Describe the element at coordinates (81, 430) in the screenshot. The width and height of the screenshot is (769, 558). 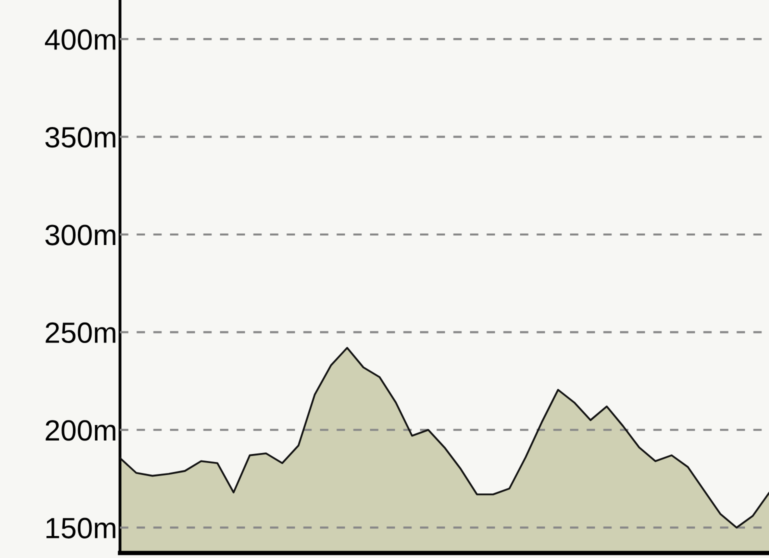
I see `y-tick-label: 200m` at that location.